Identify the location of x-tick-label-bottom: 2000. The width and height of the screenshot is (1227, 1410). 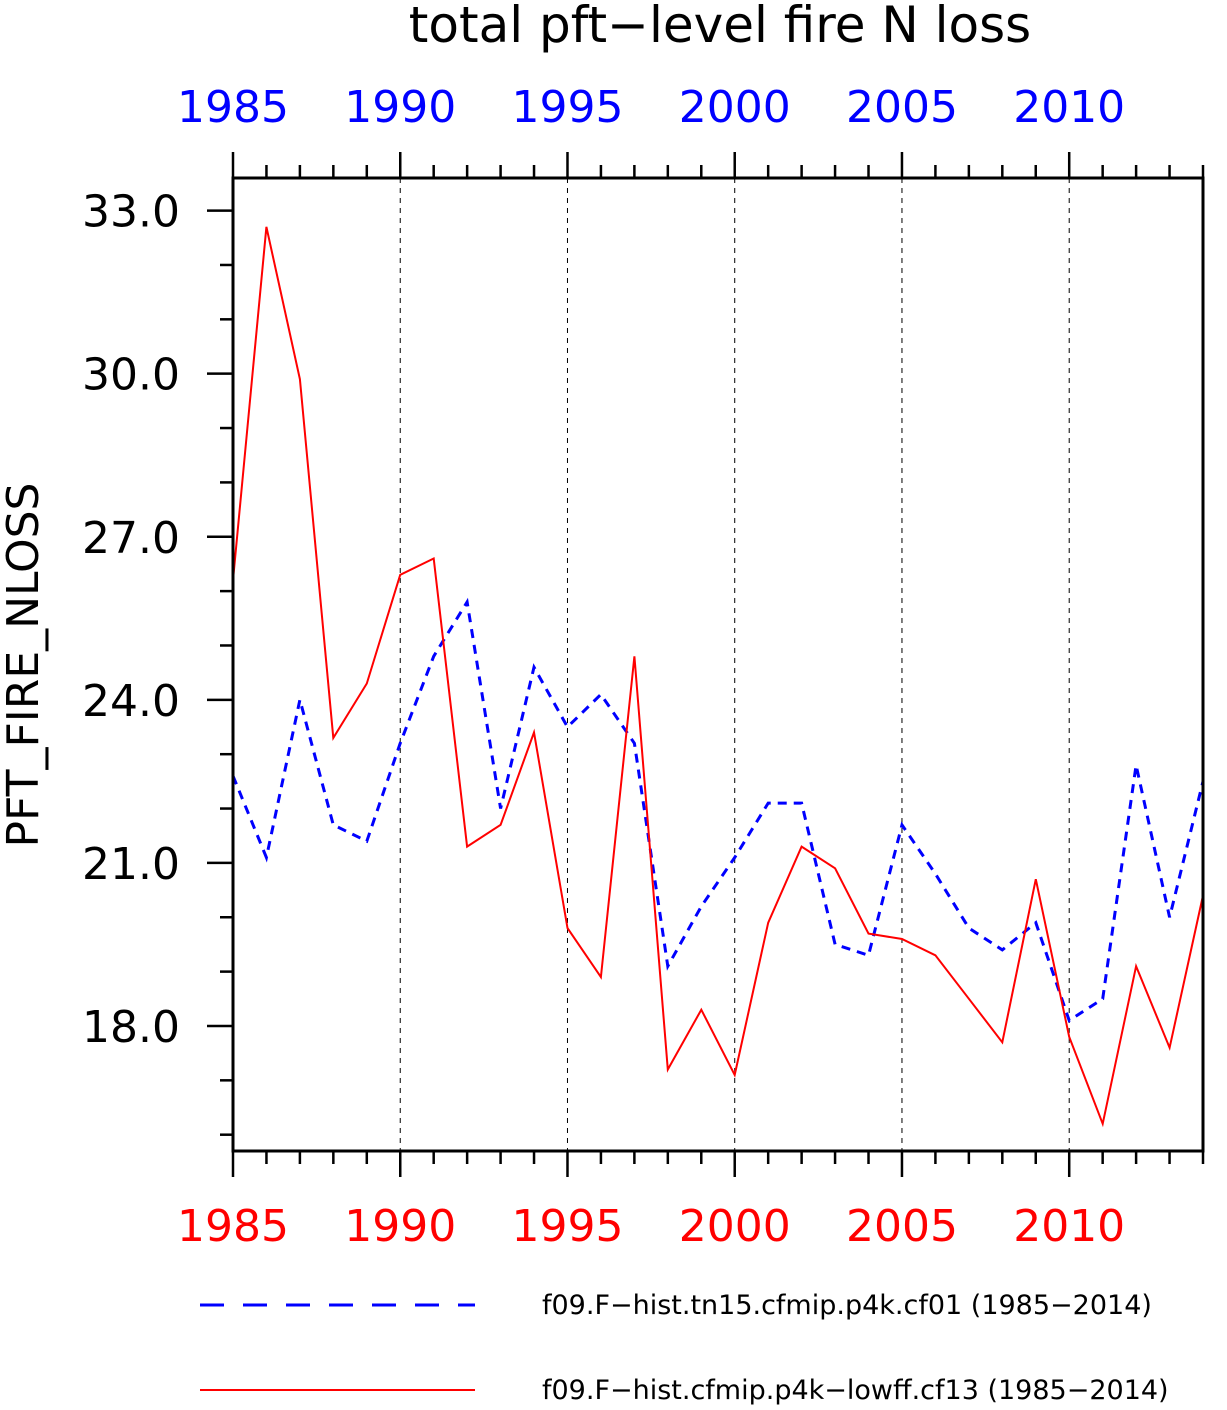
(735, 1226).